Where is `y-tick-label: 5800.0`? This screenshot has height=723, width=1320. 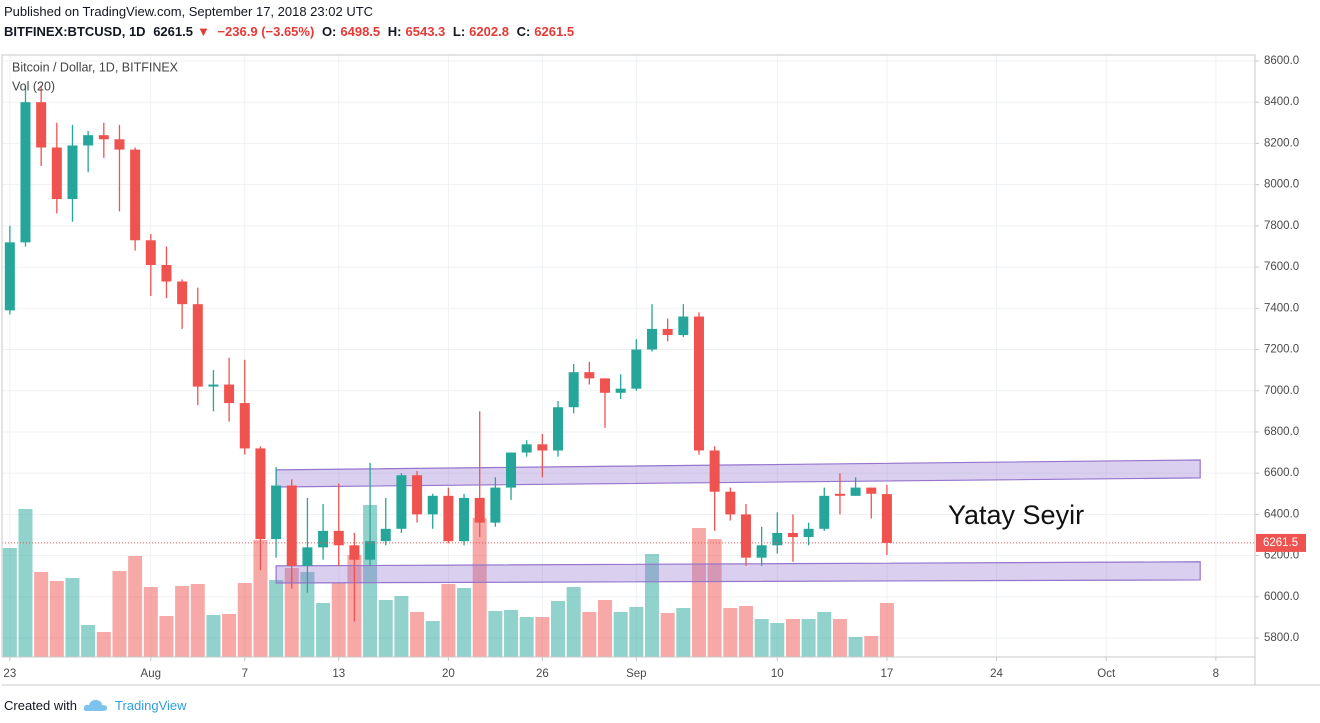
y-tick-label: 5800.0 is located at coordinates (1281, 638).